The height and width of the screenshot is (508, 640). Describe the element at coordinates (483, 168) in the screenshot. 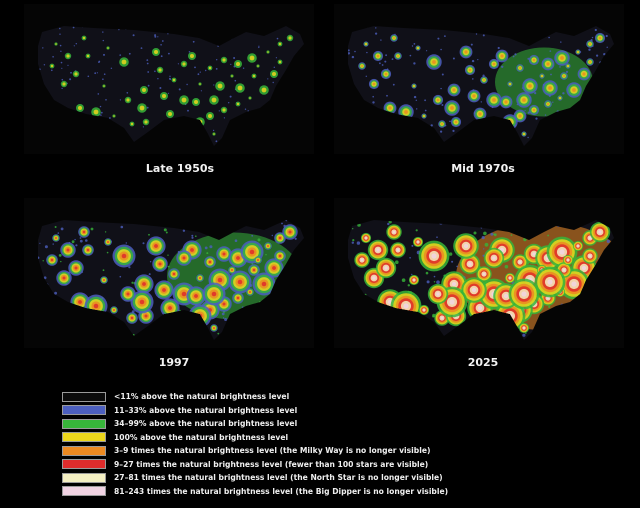

I see `caption-mid-1970s: Mid 1970s` at that location.